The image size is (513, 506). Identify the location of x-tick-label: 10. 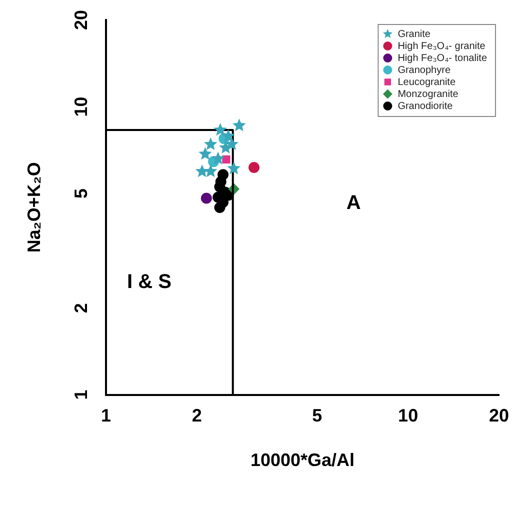
(408, 416).